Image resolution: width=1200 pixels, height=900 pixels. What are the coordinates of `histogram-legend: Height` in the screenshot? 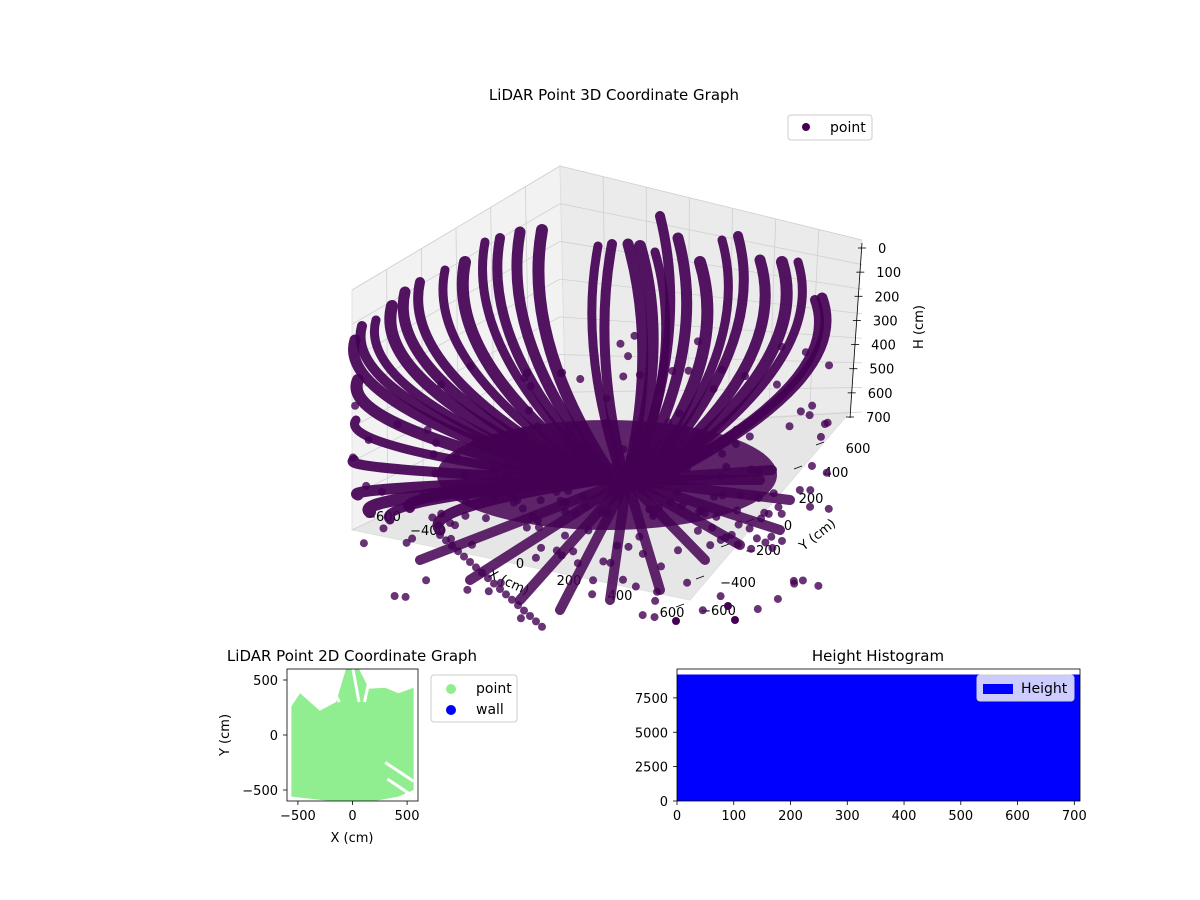 It's located at (1025, 688).